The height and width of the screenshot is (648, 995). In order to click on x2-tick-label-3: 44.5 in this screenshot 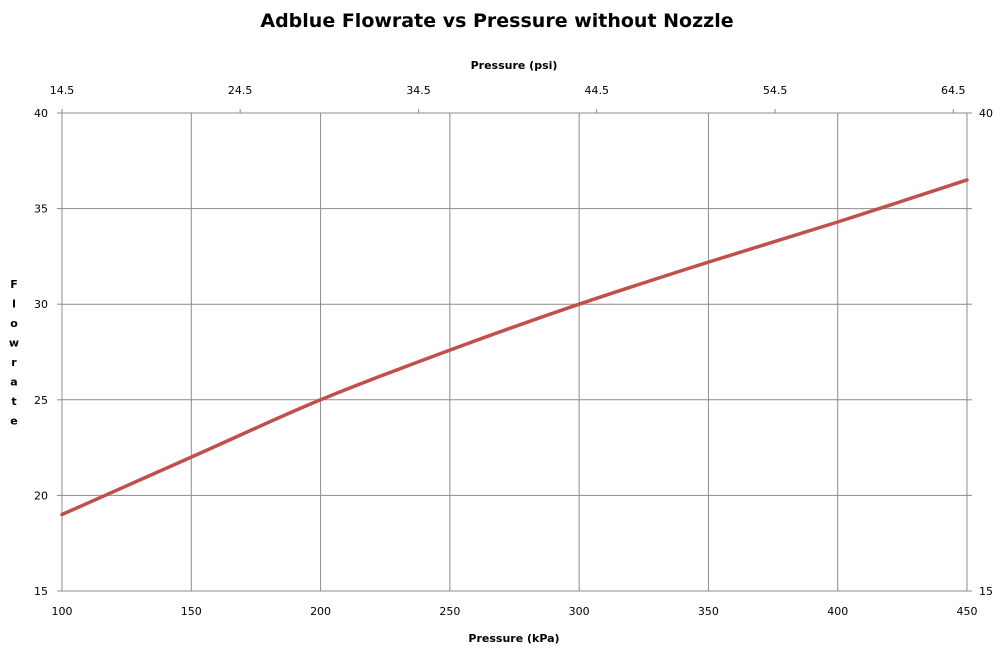, I will do `click(596, 90)`.